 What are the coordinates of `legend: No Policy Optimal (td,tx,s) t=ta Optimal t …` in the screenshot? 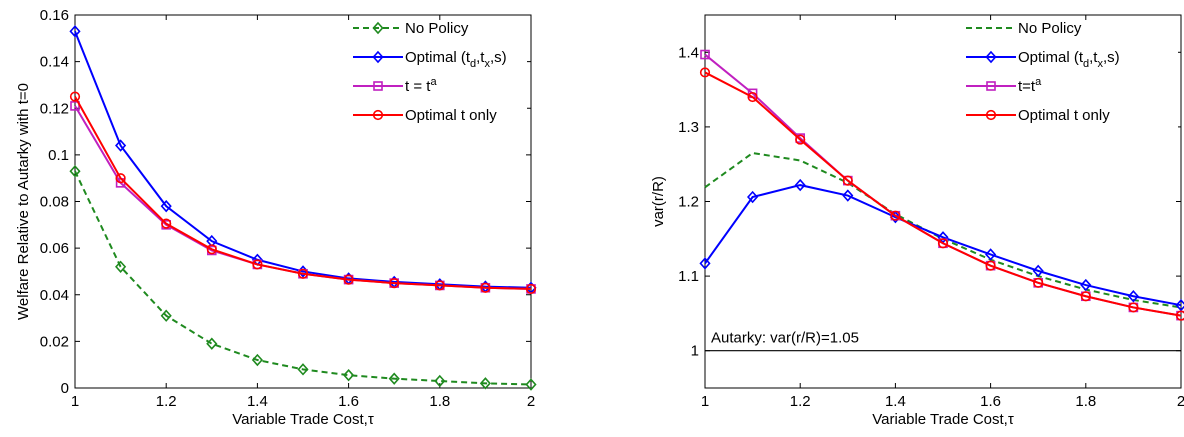 It's located at (1069, 79).